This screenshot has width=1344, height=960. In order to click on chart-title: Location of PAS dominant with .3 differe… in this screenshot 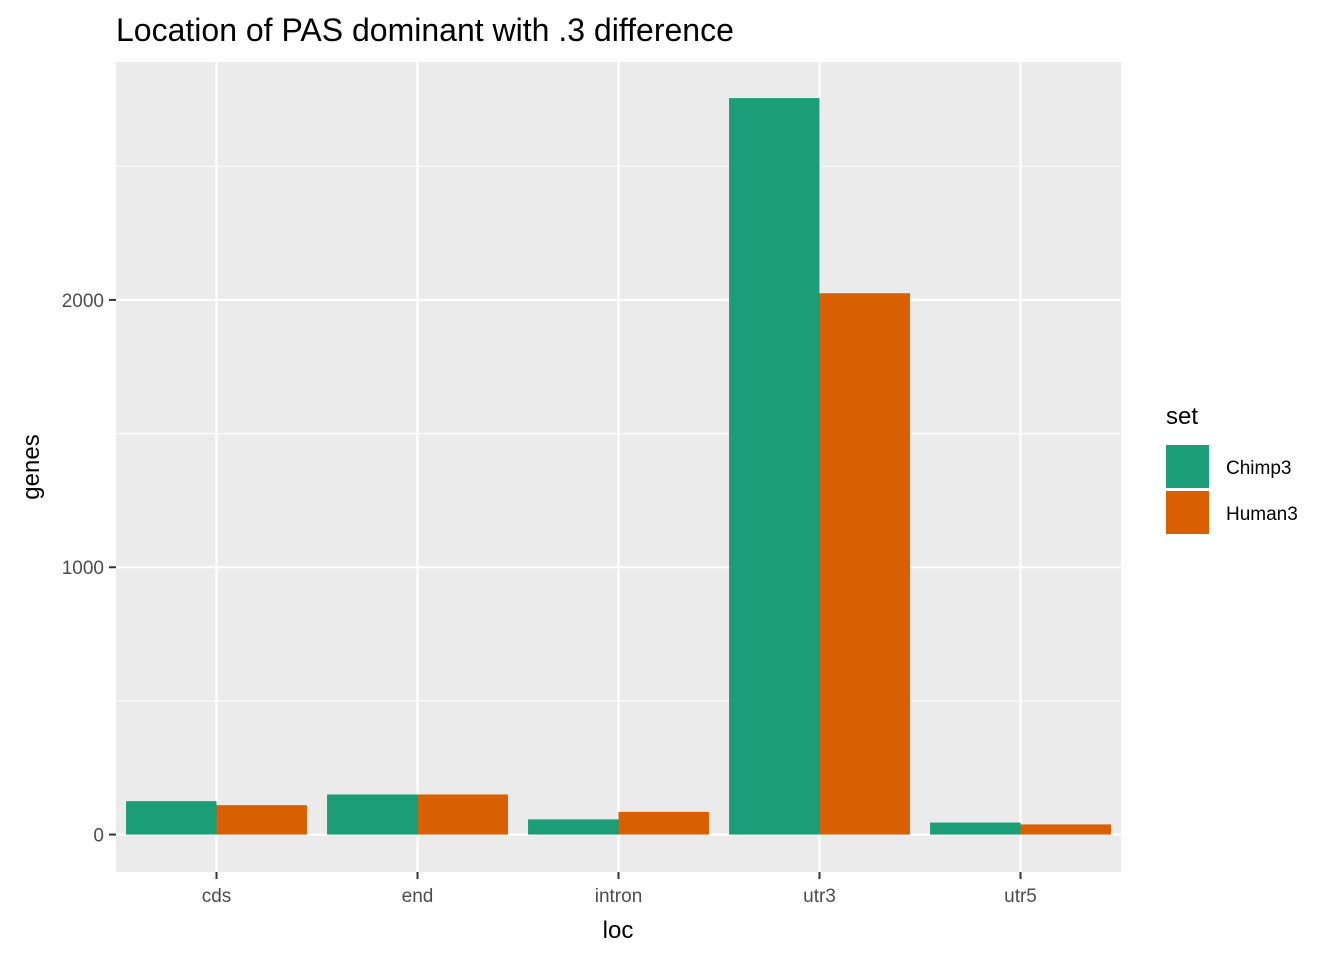, I will do `click(425, 30)`.